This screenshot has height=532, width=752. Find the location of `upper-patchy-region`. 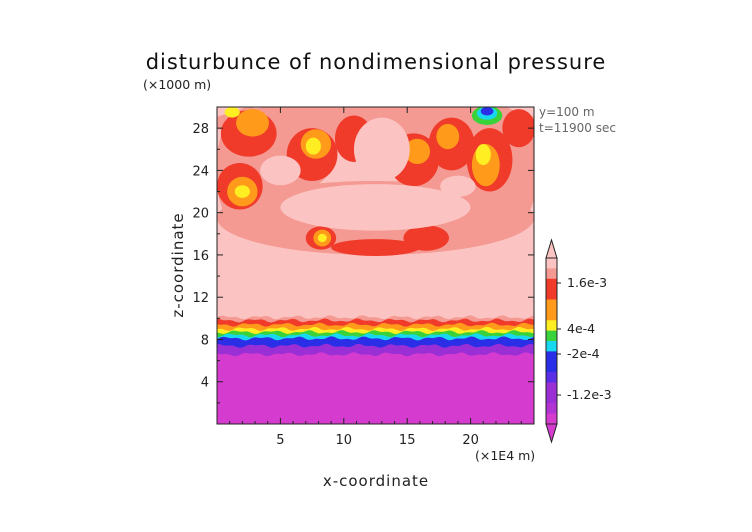

upper-patchy-region is located at coordinates (375, 181).